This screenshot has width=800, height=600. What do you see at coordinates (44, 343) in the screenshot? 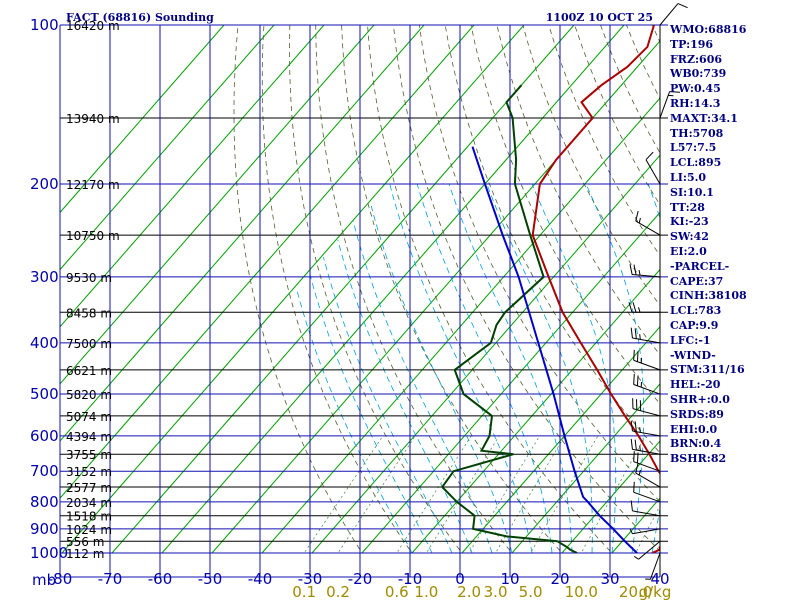
I see `pressure-tick-label: 400` at bounding box center [44, 343].